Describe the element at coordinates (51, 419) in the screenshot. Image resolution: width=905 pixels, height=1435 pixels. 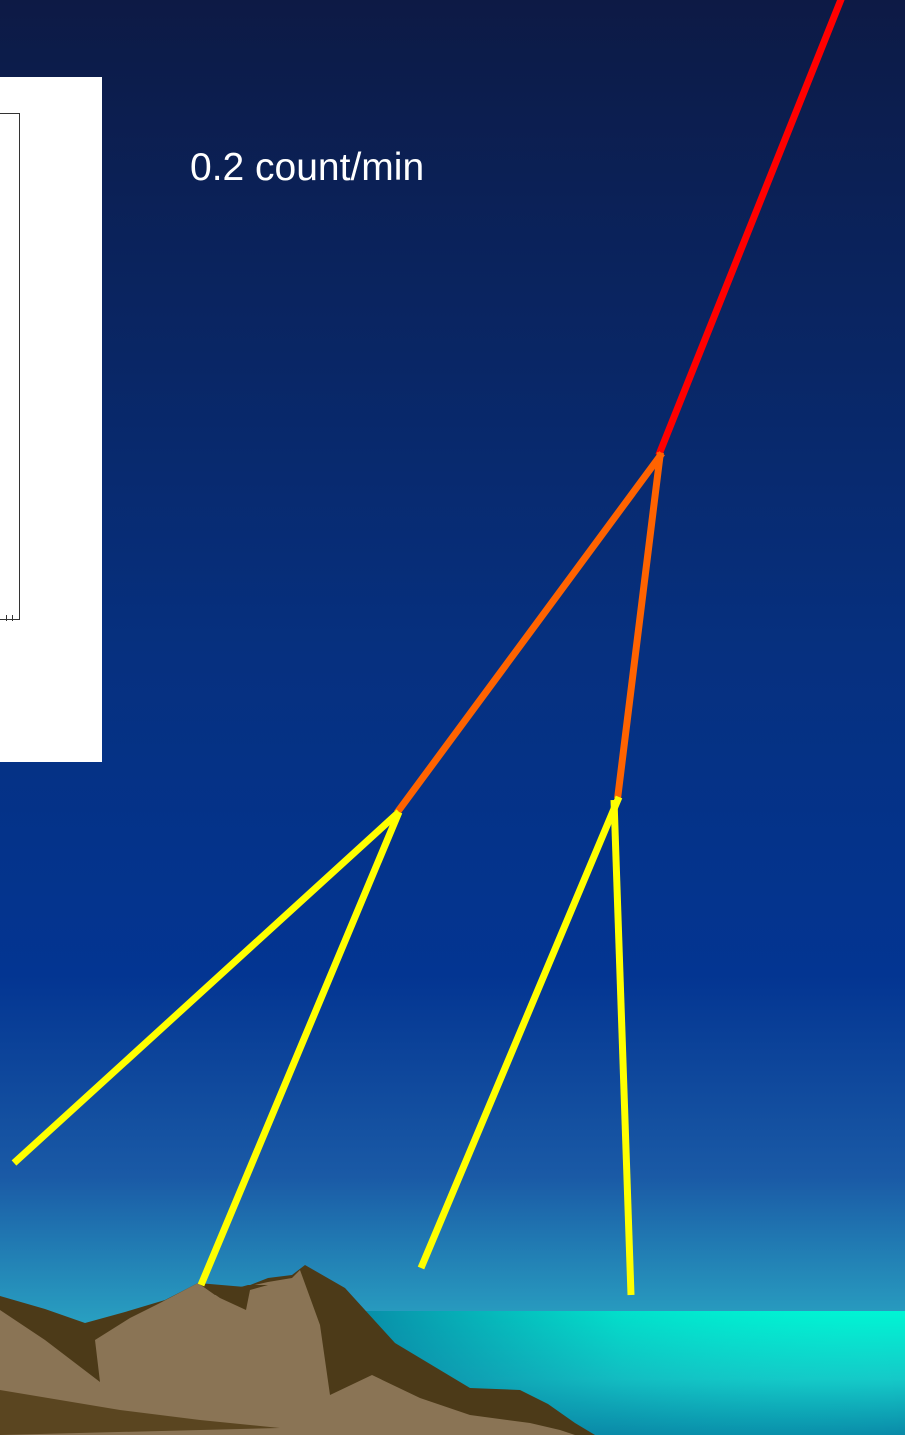
I see `inset-plot-panel` at that location.